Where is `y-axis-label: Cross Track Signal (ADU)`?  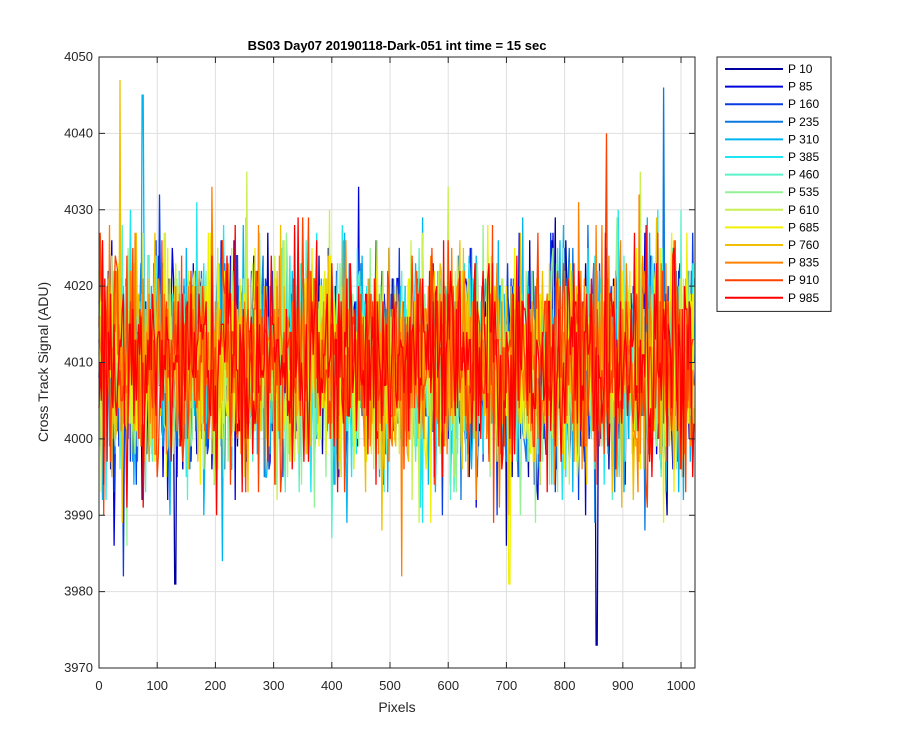 y-axis-label: Cross Track Signal (ADU) is located at coordinates (43, 362).